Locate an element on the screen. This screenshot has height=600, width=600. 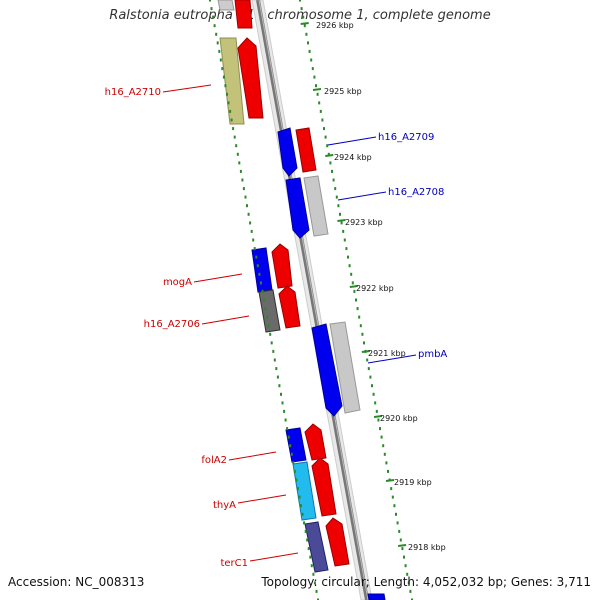
gene-label-mogA: mogA is located at coordinates (177, 282).